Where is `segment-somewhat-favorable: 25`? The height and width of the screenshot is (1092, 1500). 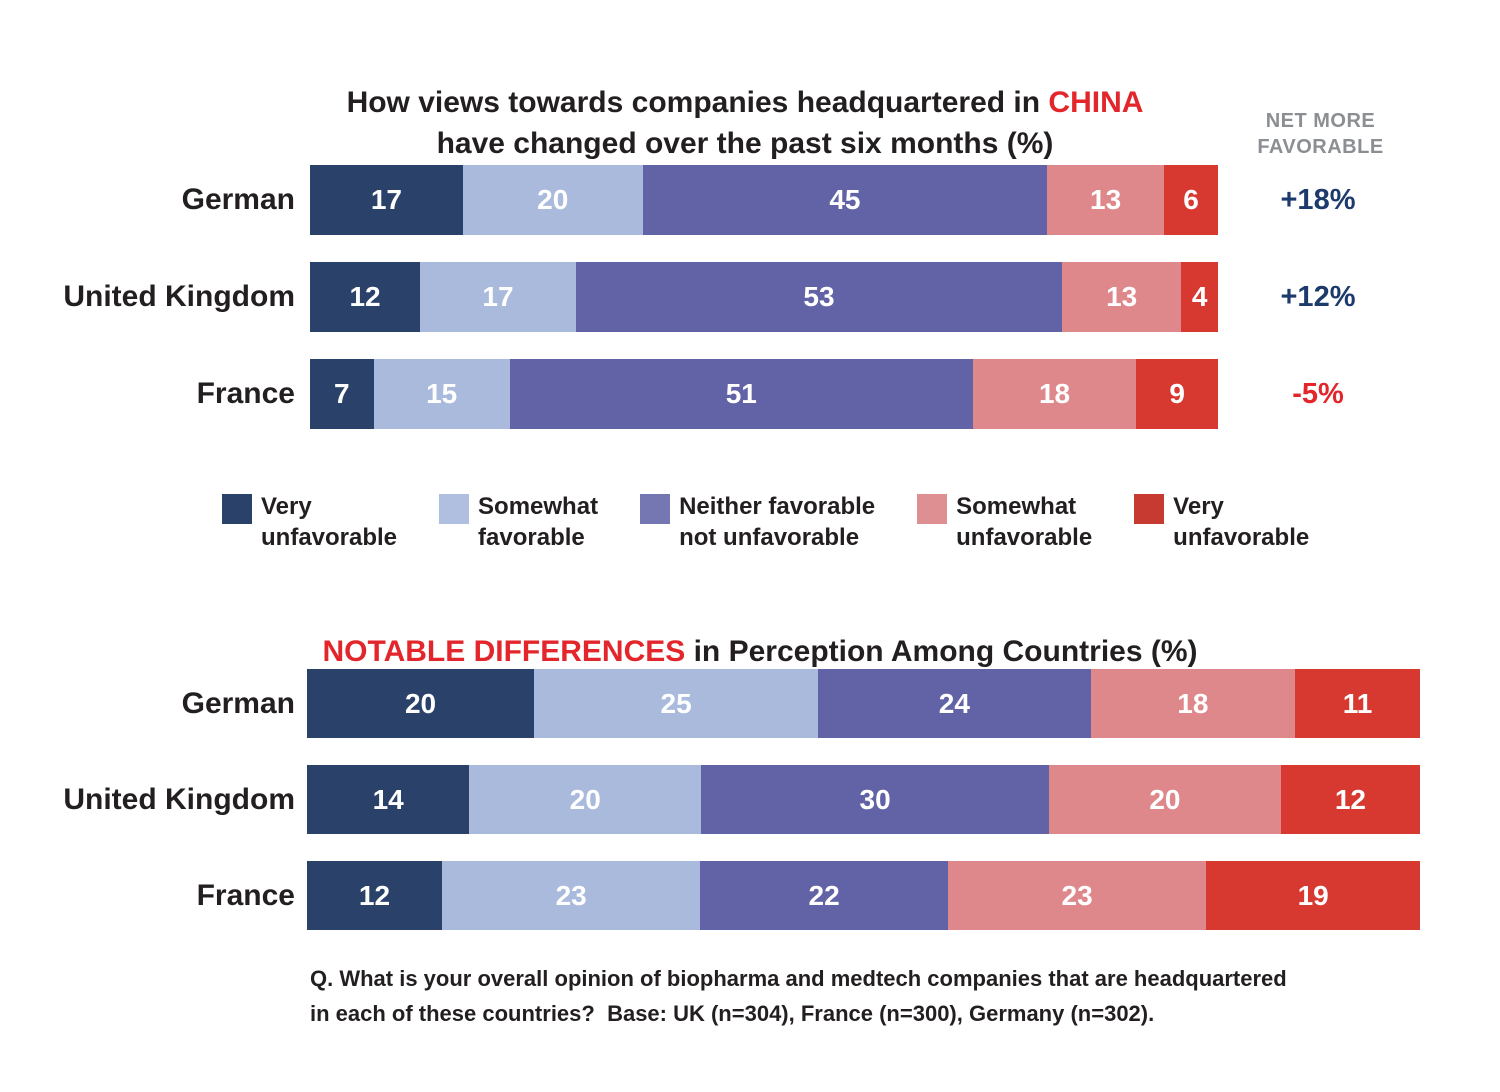
segment-somewhat-favorable: 25 is located at coordinates (676, 703).